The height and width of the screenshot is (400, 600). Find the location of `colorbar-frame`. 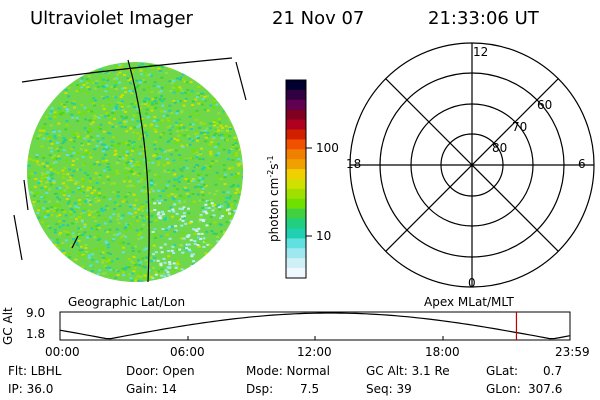

colorbar-frame is located at coordinates (296, 179).